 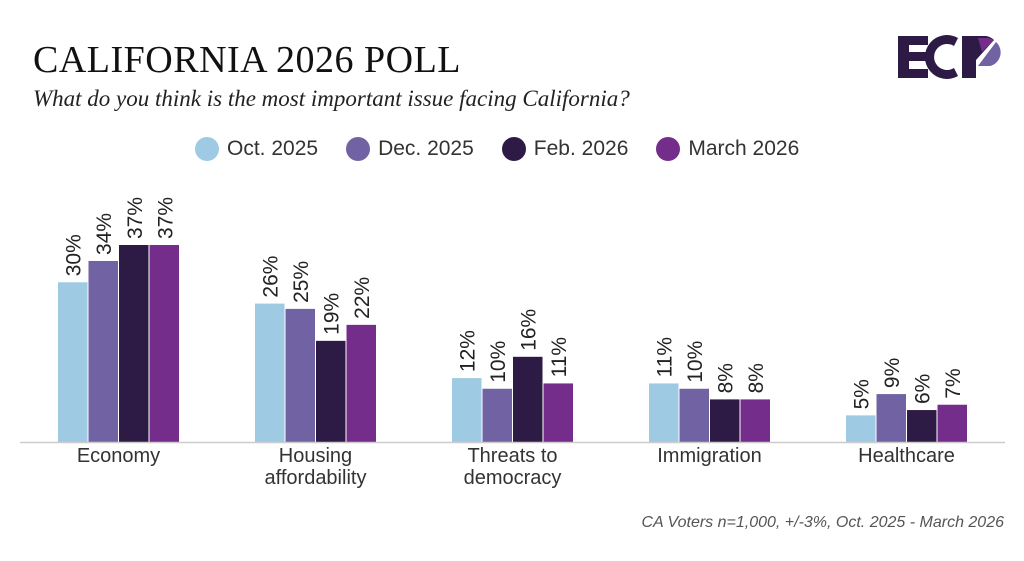 I want to click on category-label: Housing, so click(x=315, y=456).